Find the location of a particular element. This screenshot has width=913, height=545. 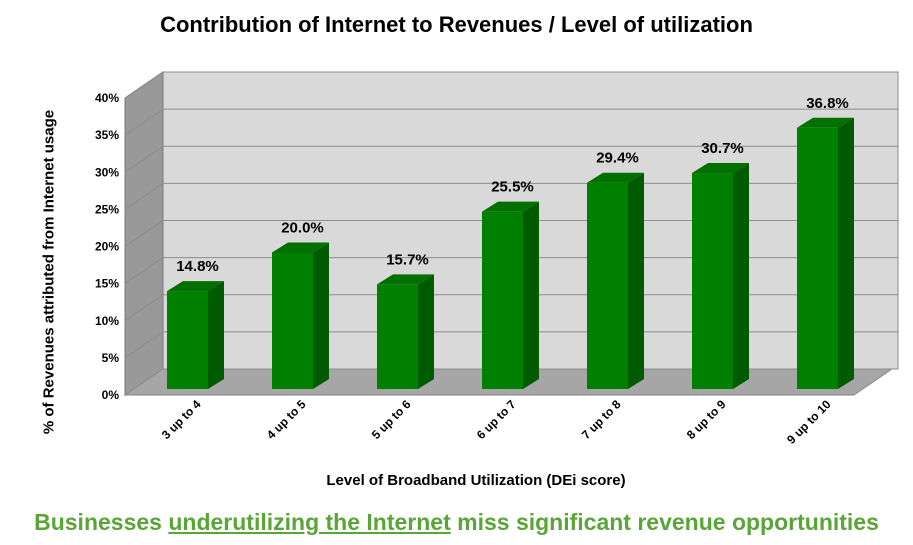

y-tick-label: 30% is located at coordinates (107, 172).